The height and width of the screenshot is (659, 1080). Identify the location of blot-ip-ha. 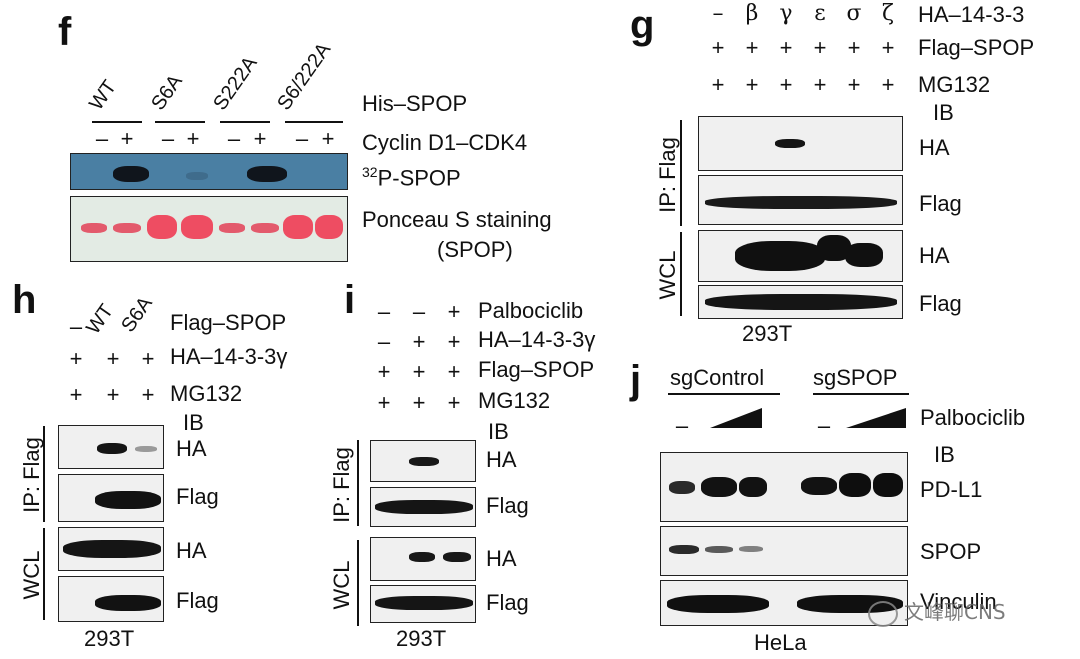
(111, 447).